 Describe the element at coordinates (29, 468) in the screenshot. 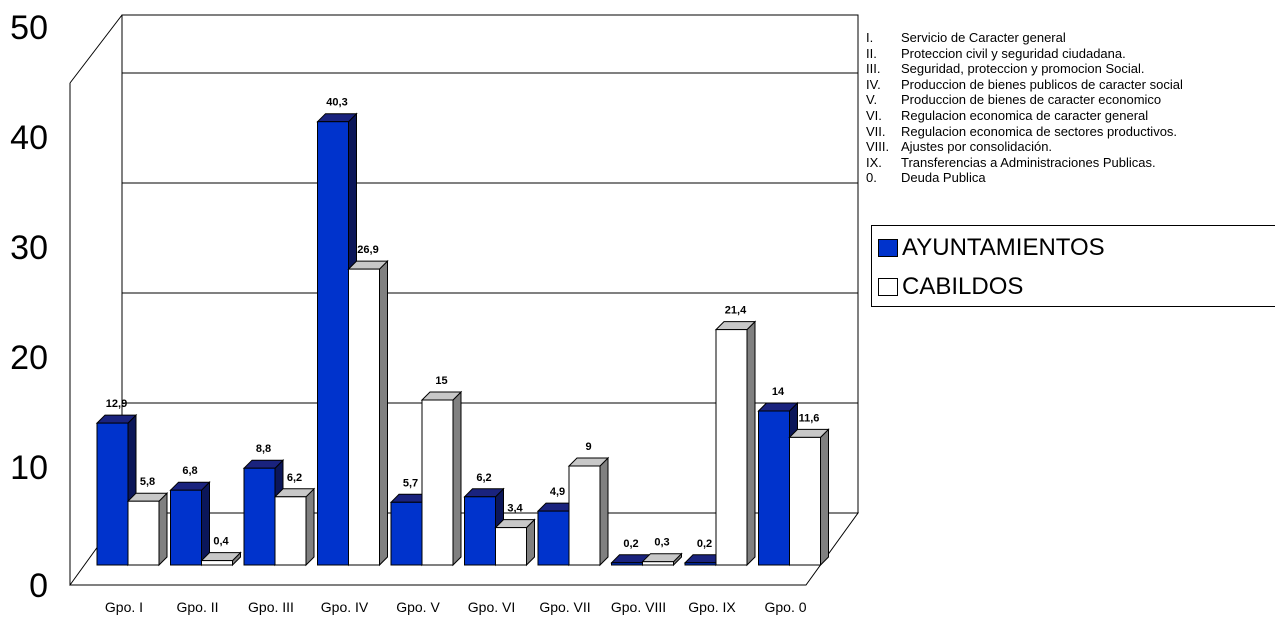

I see `y-tick-label: 10` at that location.